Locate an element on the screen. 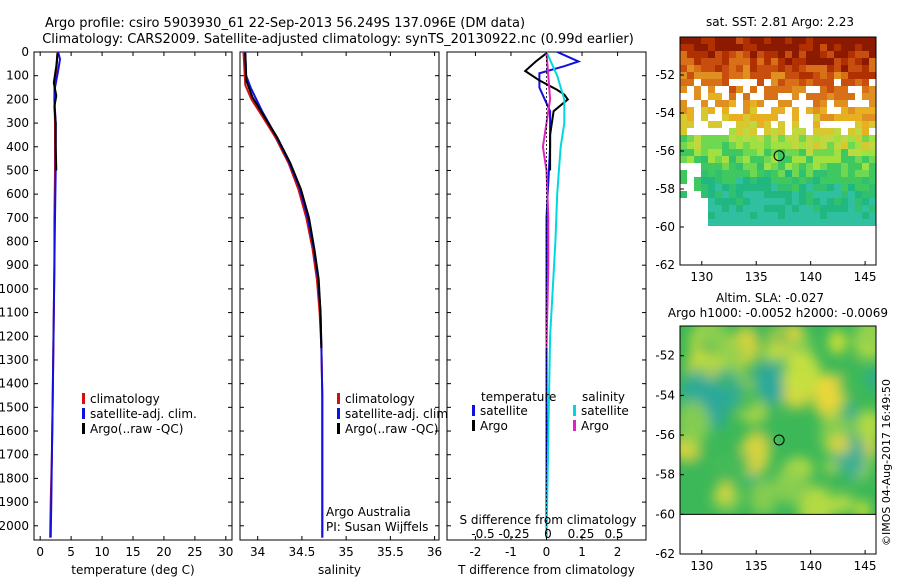  map-y-tick-label: -62 is located at coordinates (665, 554).